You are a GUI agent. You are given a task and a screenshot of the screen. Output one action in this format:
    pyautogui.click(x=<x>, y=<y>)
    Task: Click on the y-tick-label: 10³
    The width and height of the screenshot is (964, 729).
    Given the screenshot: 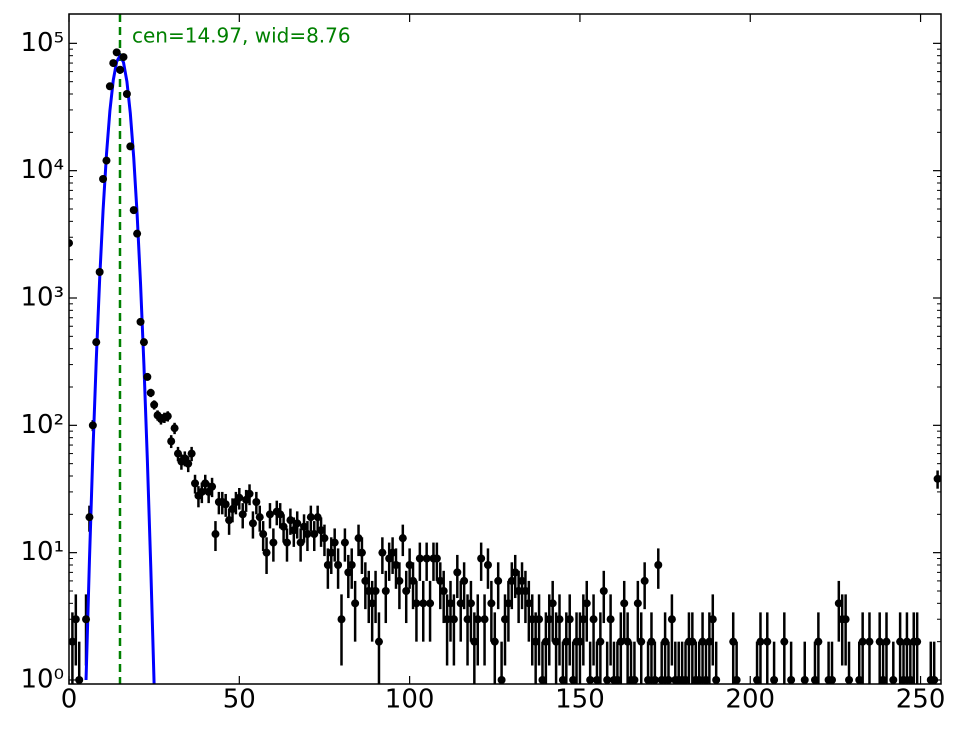 What is the action you would take?
    pyautogui.click(x=42, y=298)
    